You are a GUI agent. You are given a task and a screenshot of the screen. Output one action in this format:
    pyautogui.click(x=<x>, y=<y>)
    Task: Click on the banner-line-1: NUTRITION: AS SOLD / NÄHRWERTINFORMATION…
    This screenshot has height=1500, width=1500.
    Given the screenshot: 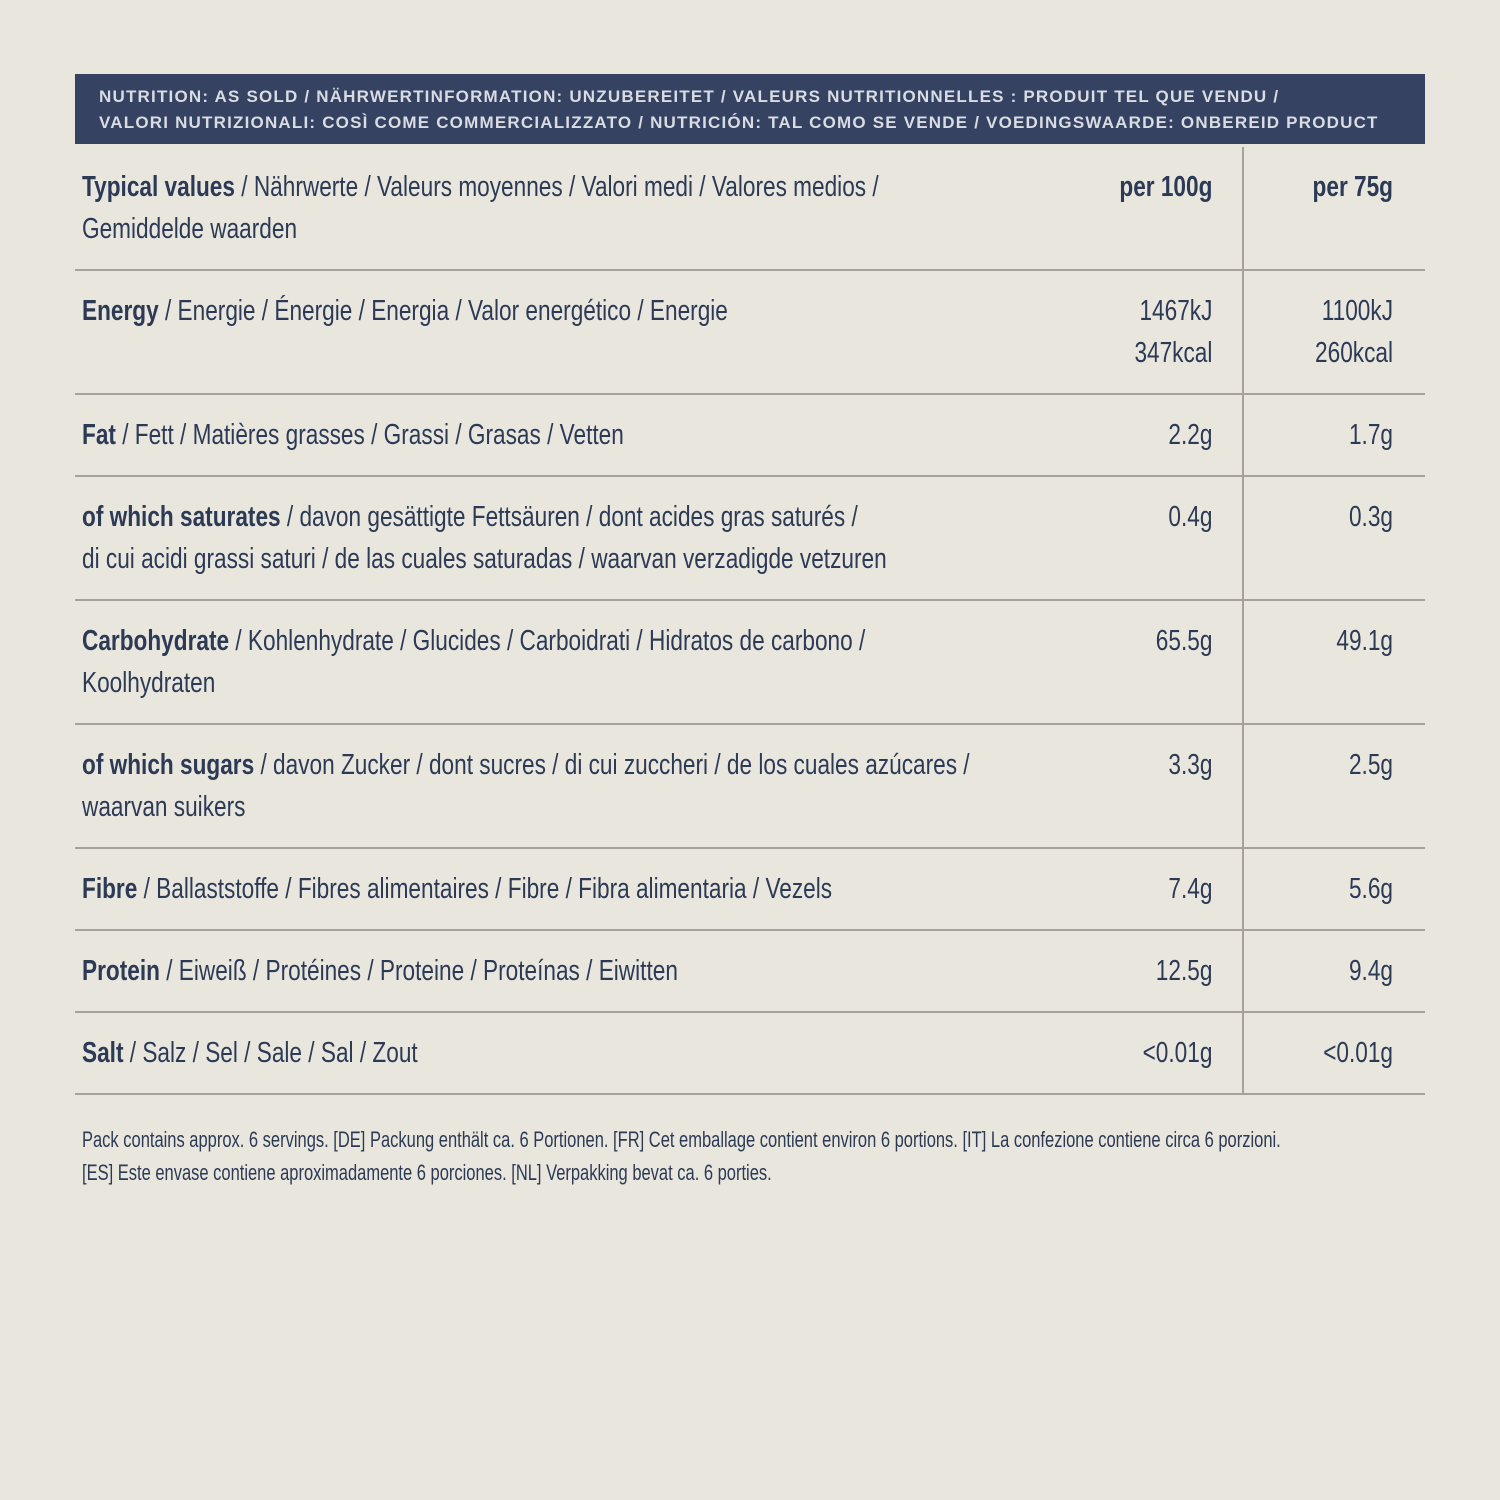 What is the action you would take?
    pyautogui.click(x=689, y=96)
    